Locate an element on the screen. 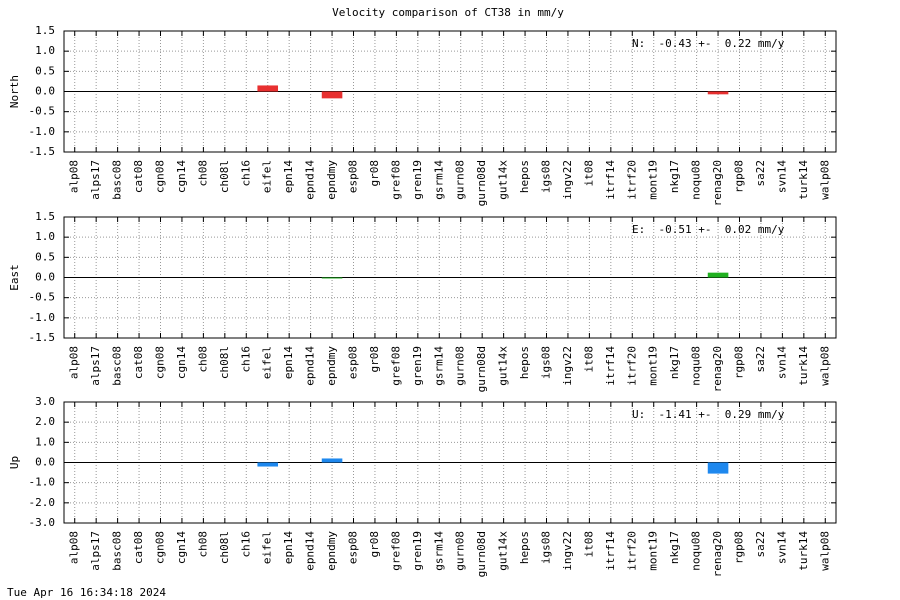 The image size is (900, 600). x-tick-label: cgn08 is located at coordinates (160, 362).